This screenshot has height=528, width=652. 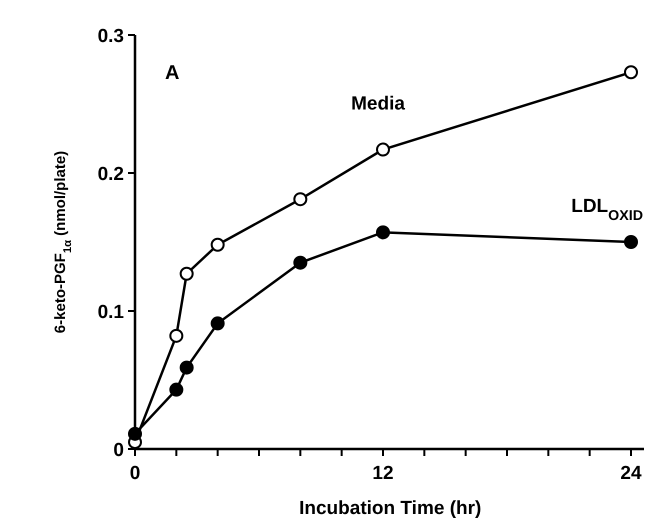 I want to click on annotation: A, so click(x=172, y=73).